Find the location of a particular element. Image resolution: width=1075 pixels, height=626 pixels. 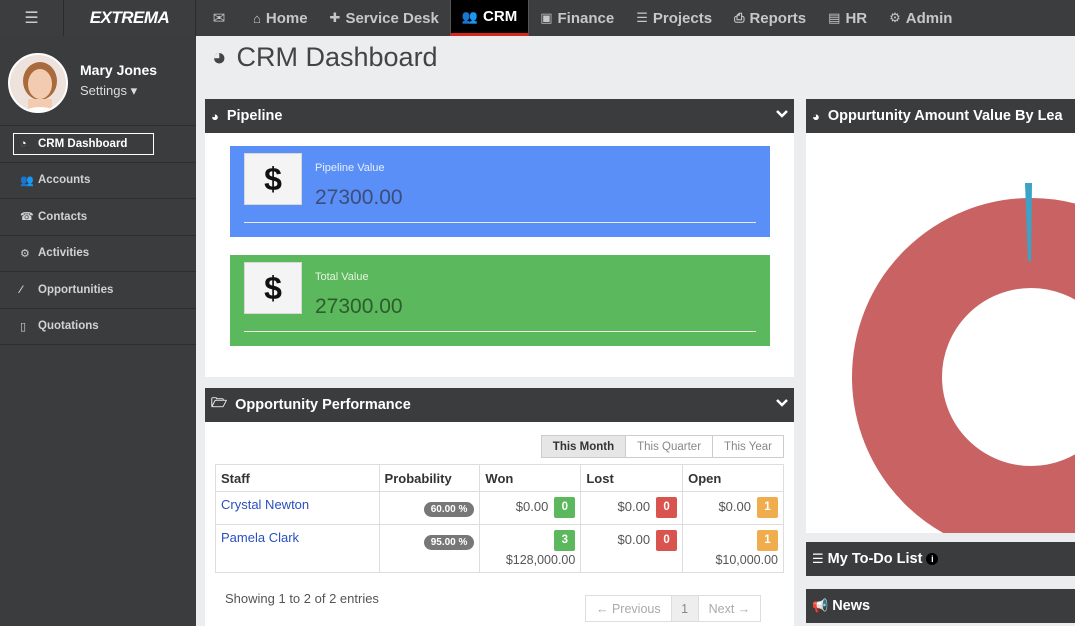

column-header: Probability is located at coordinates (429, 478).